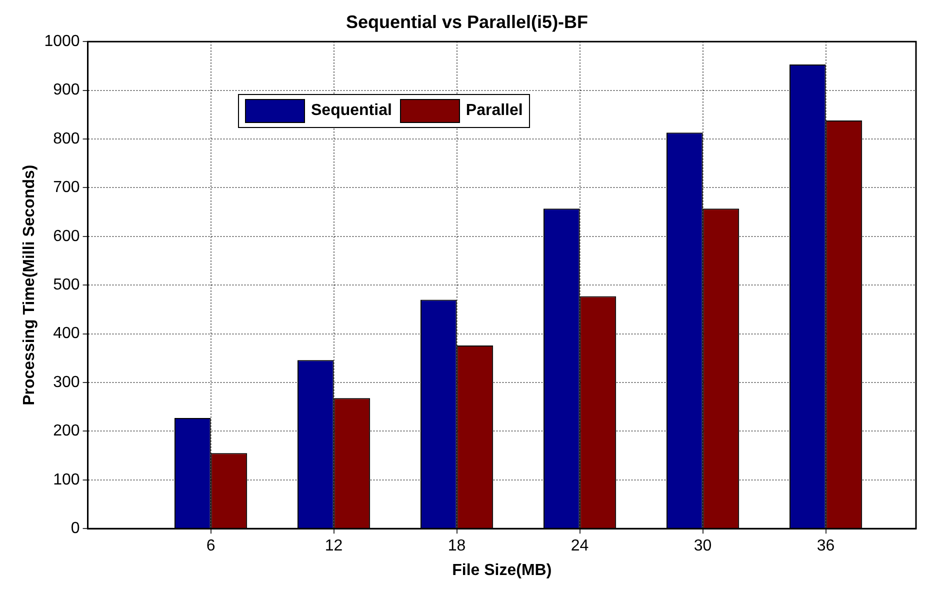 The image size is (931, 590). What do you see at coordinates (703, 546) in the screenshot?
I see `x-tick-label: 30` at bounding box center [703, 546].